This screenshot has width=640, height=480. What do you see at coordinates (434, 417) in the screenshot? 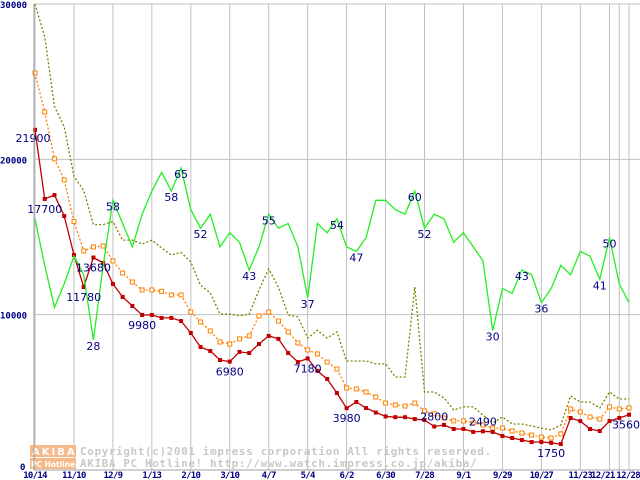
I see `data-label-min: 2800` at bounding box center [434, 417].